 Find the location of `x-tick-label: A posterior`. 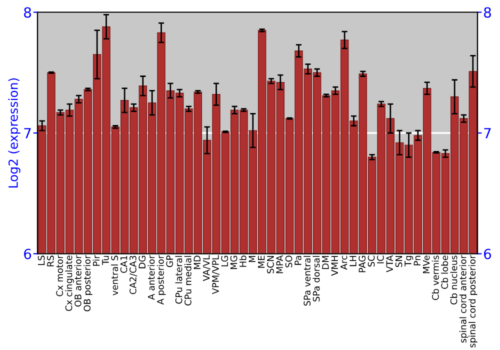

x-tick-label: A posterior is located at coordinates (161, 280).